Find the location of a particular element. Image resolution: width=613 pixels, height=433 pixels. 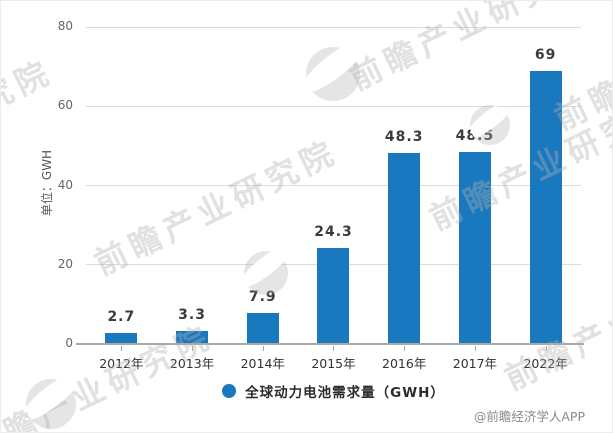

y-tick-label: 60 is located at coordinates (65, 105).